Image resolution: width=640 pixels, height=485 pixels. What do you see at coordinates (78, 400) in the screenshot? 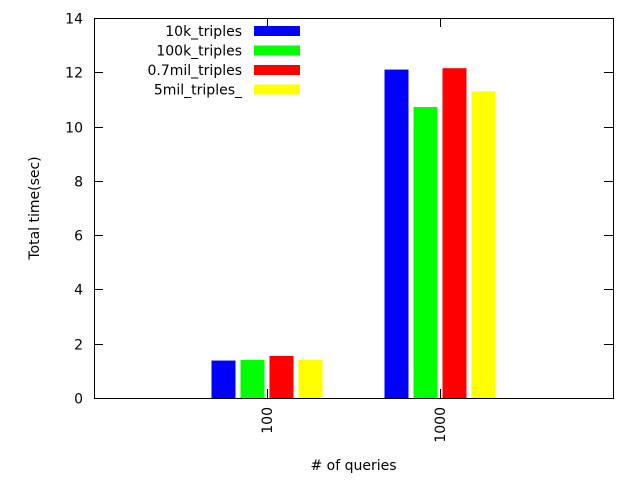
I see `y-tick-label: 0` at bounding box center [78, 400].